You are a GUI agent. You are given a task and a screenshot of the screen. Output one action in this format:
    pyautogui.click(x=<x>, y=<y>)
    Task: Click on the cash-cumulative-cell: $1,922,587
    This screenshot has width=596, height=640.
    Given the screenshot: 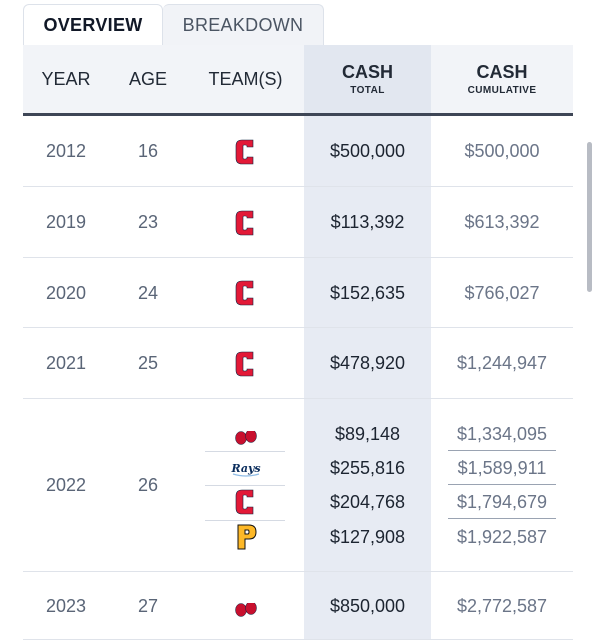 What is the action you would take?
    pyautogui.click(x=502, y=536)
    